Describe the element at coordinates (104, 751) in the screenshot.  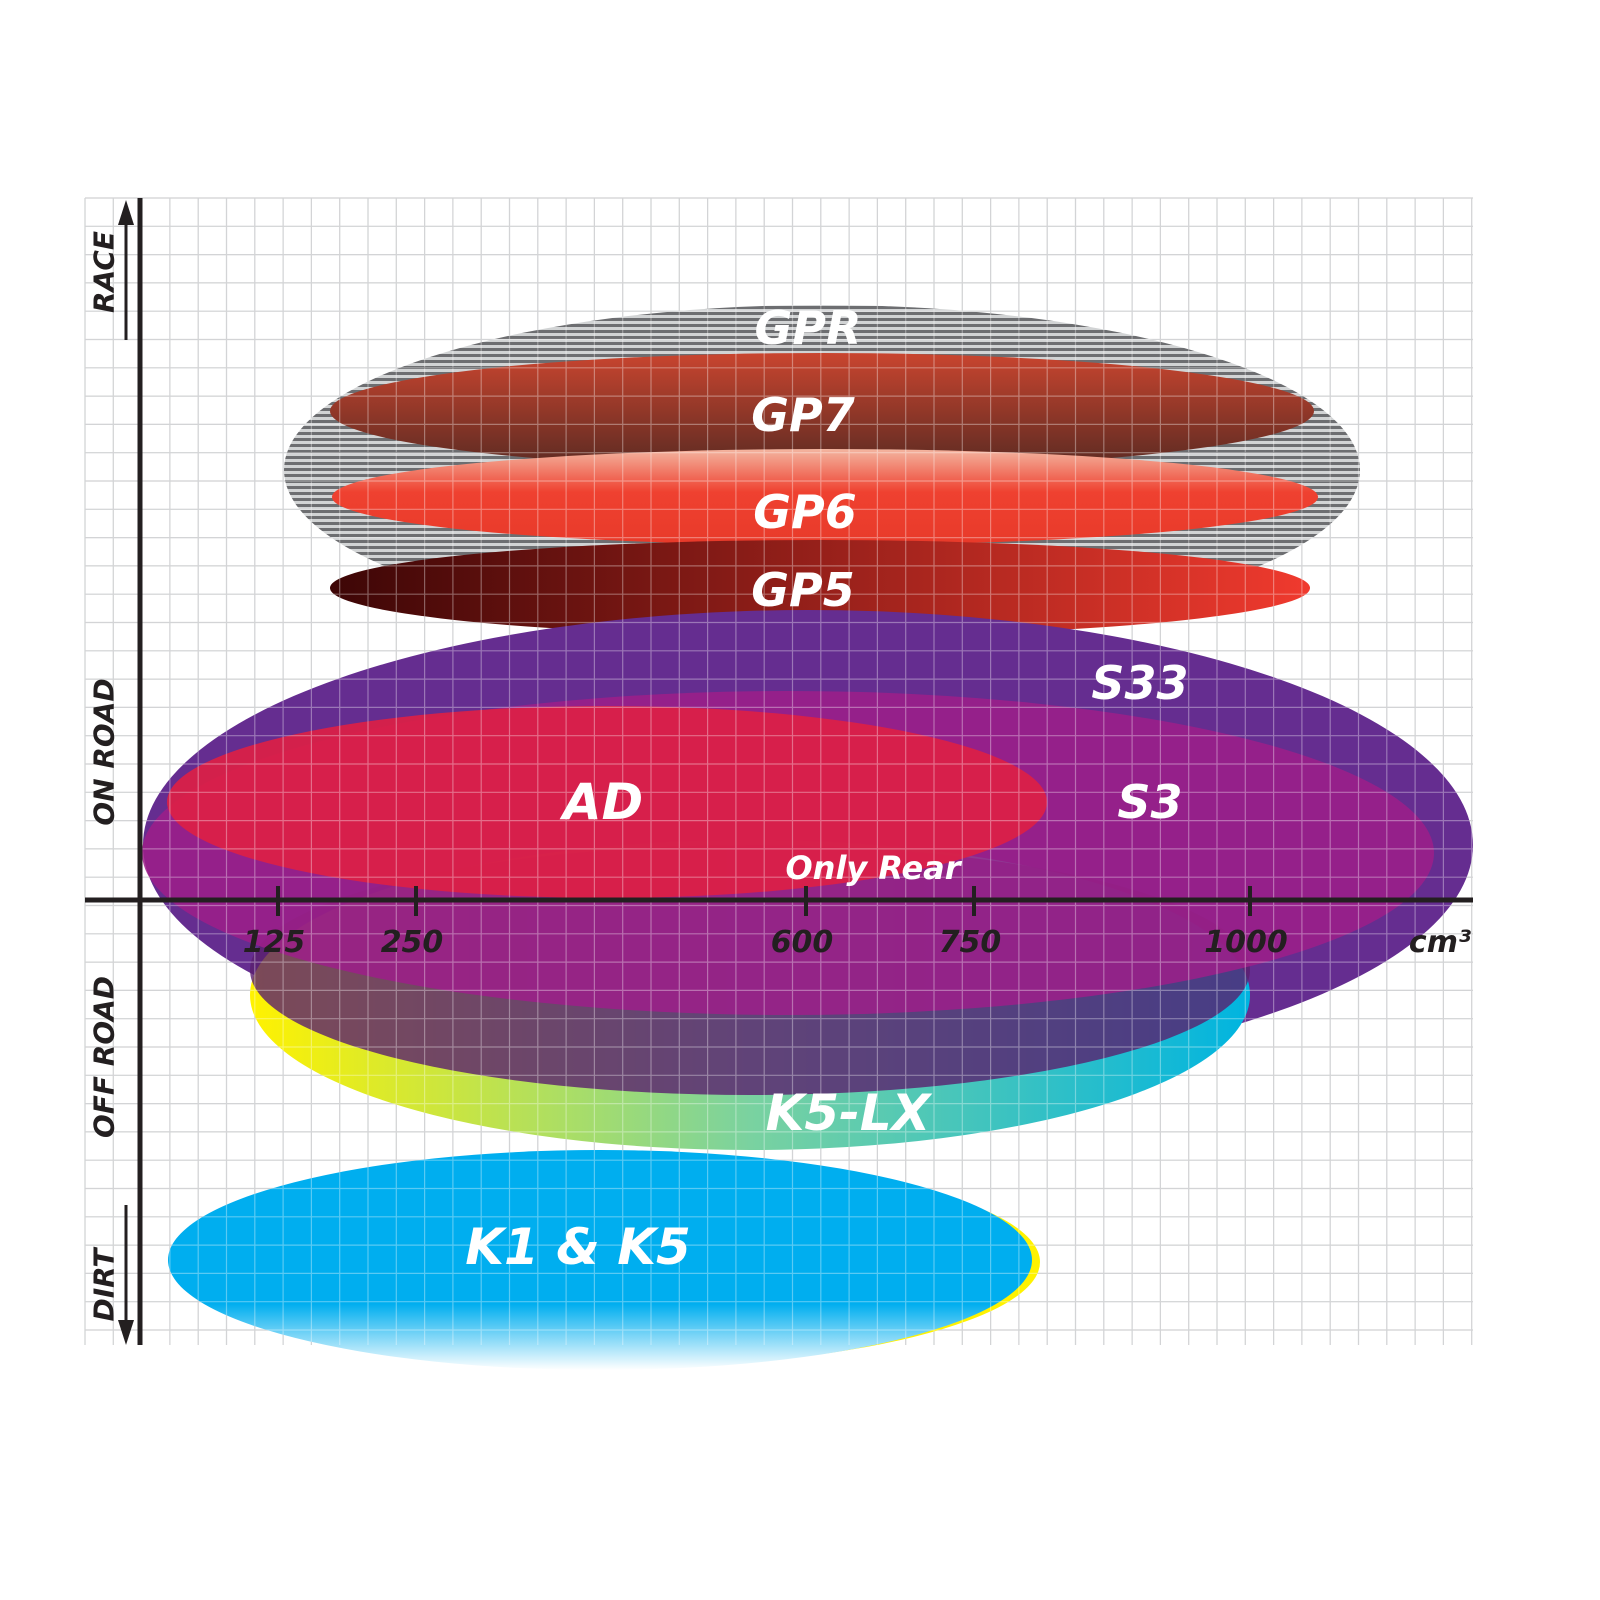
I see `y-label-on-road: ON ROAD` at that location.